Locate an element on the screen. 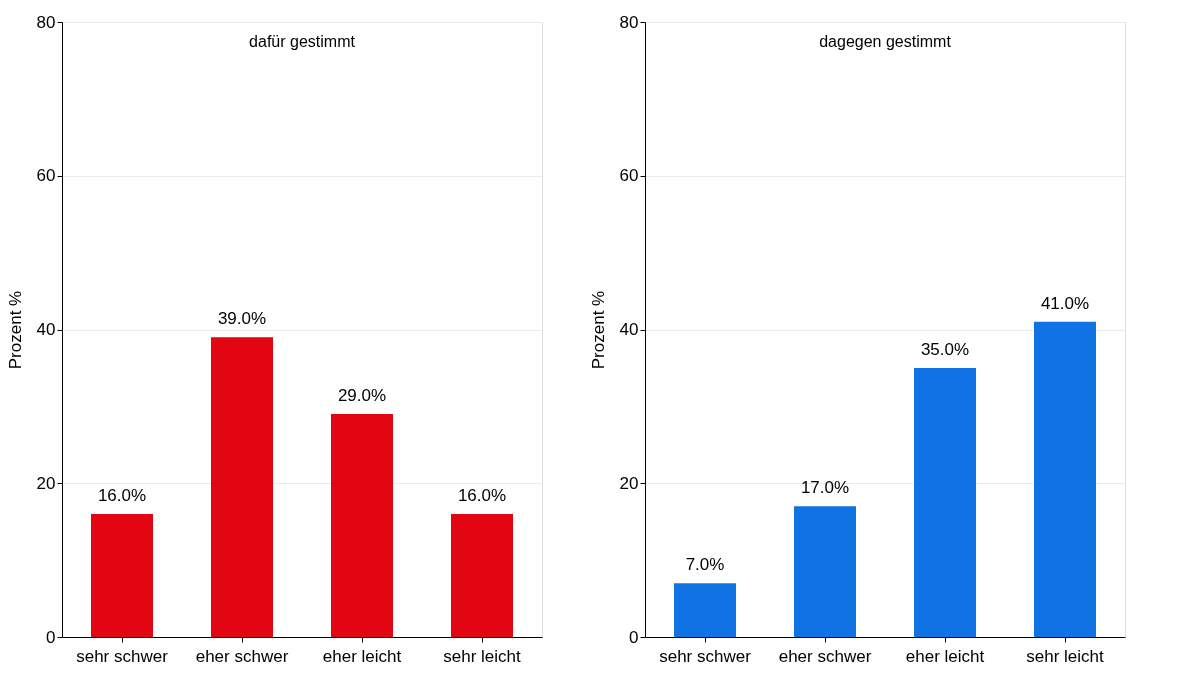 The image size is (1198, 685). text: dafür gestimmt is located at coordinates (302, 41).